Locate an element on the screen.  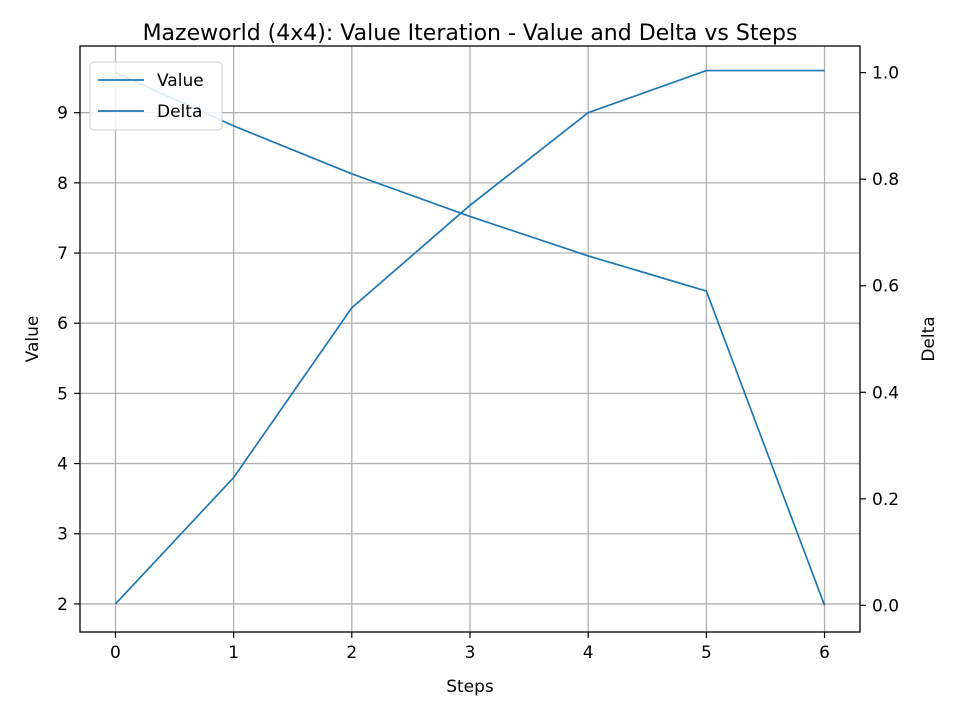
legend: Value Delta is located at coordinates (156, 96).